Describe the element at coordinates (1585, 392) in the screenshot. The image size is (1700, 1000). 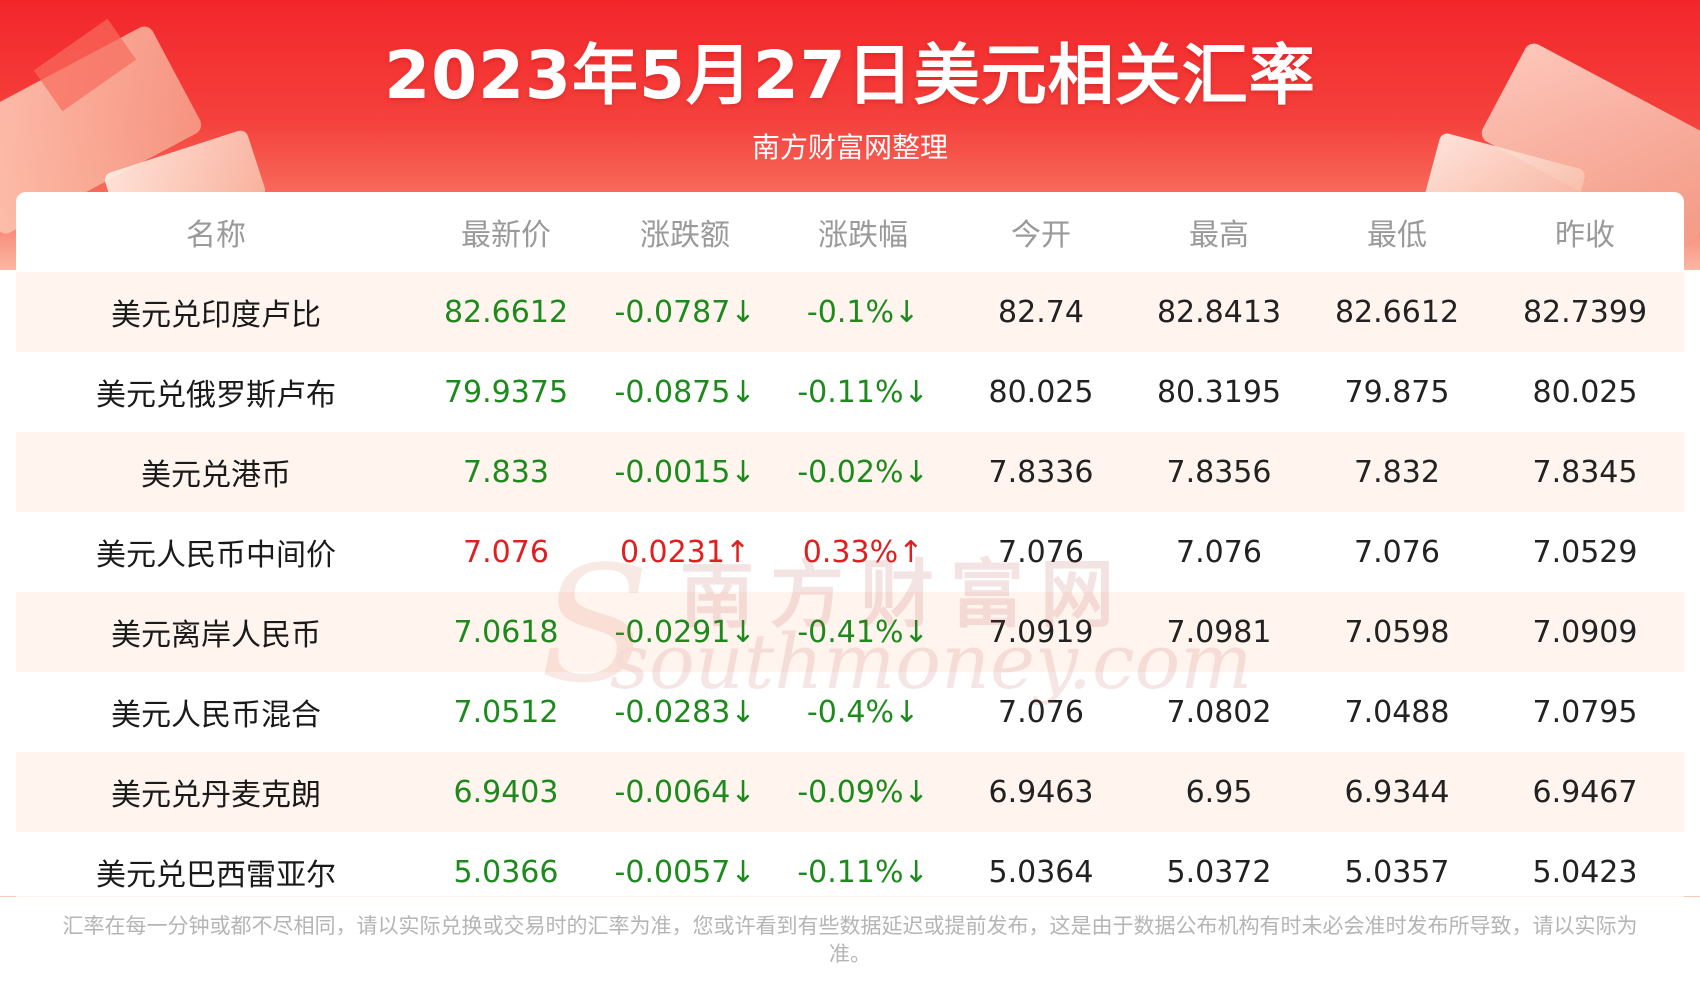
I see `cell-prev: 80.025` at that location.